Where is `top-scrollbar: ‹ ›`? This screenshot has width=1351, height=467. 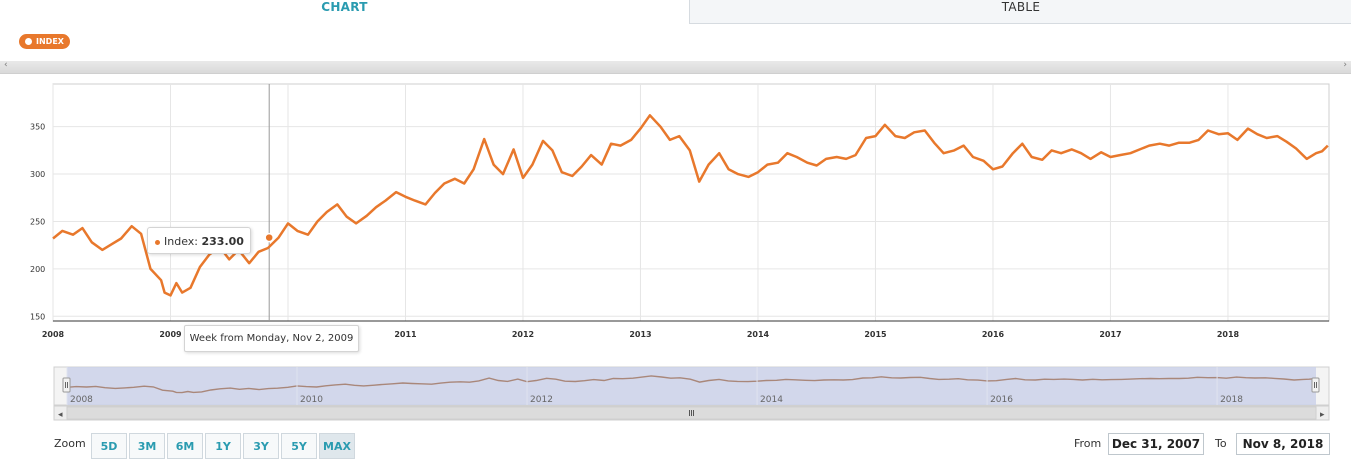 top-scrollbar: ‹ › is located at coordinates (675, 67).